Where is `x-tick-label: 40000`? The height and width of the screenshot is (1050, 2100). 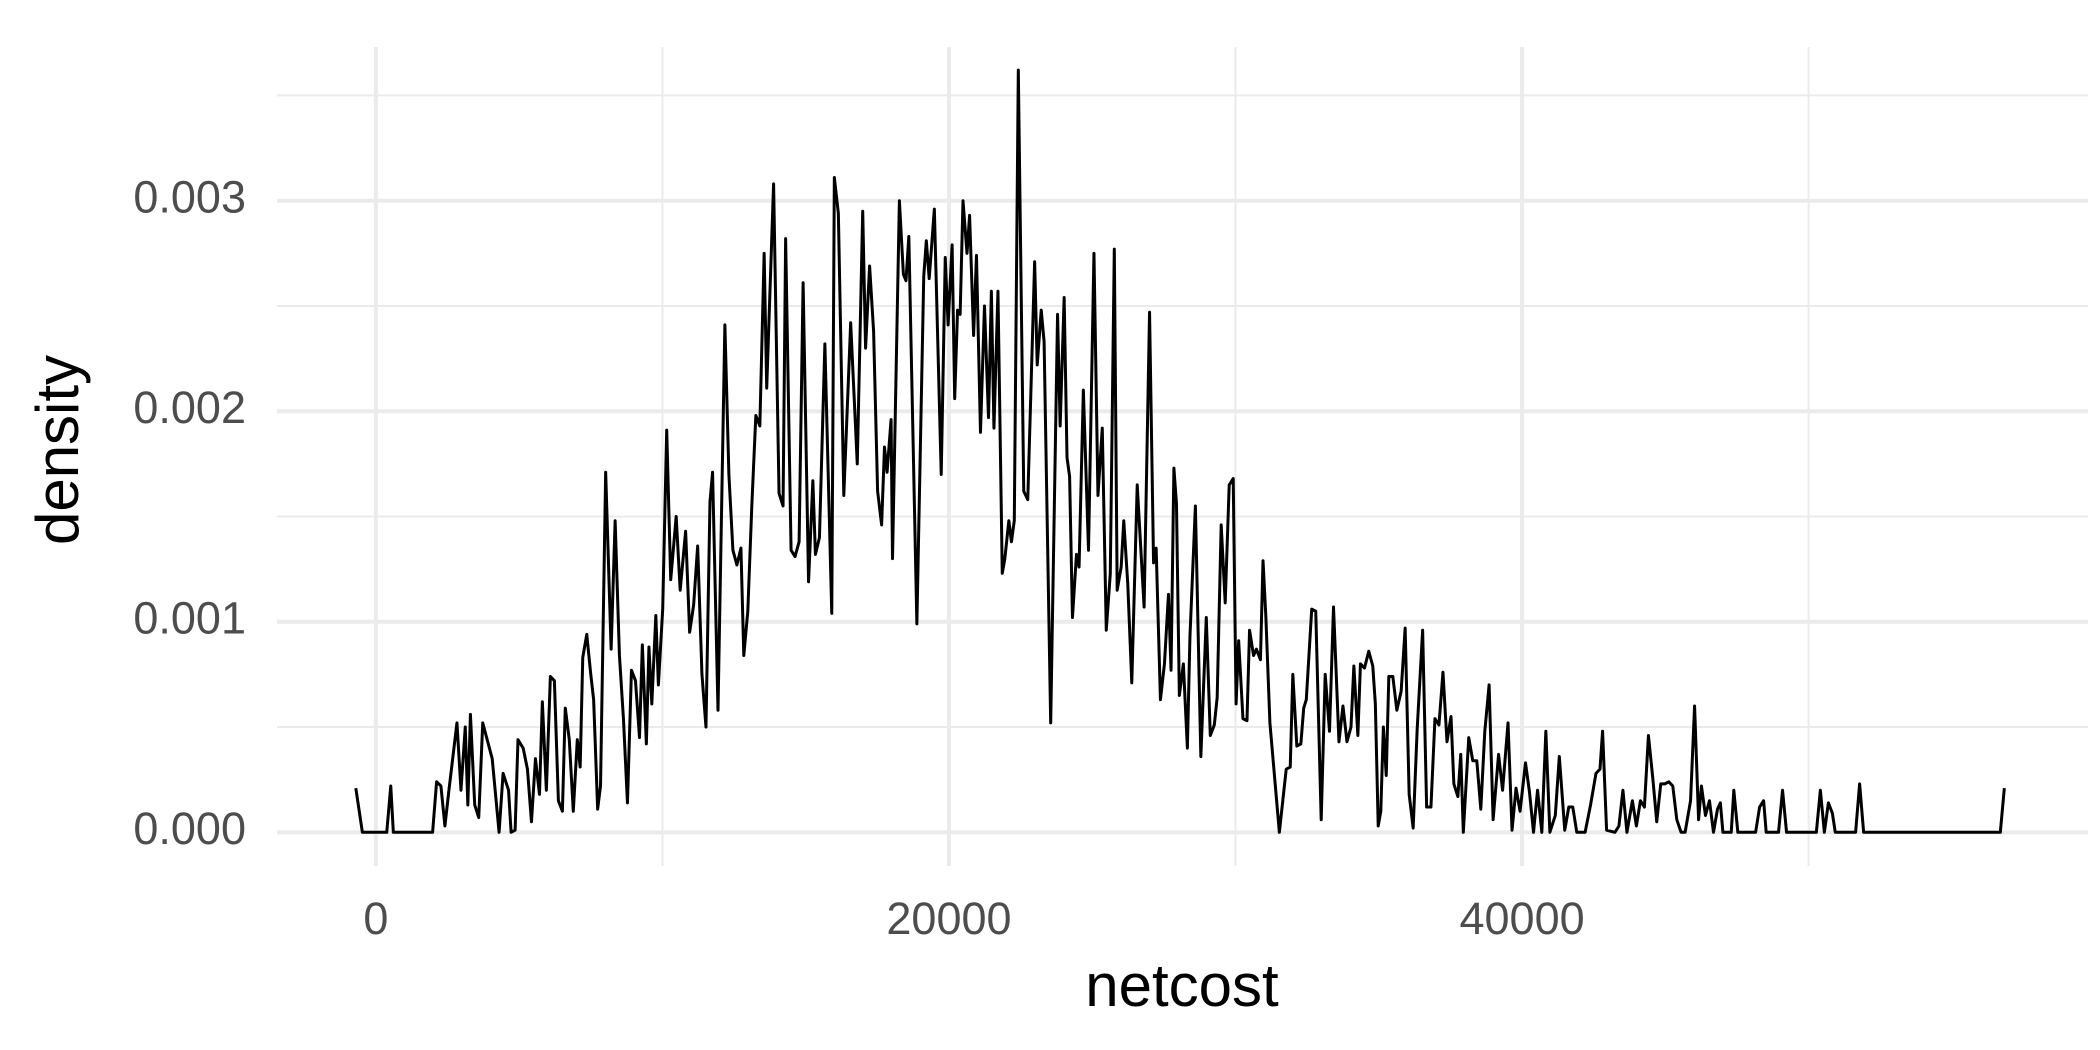
x-tick-label: 40000 is located at coordinates (1521, 918).